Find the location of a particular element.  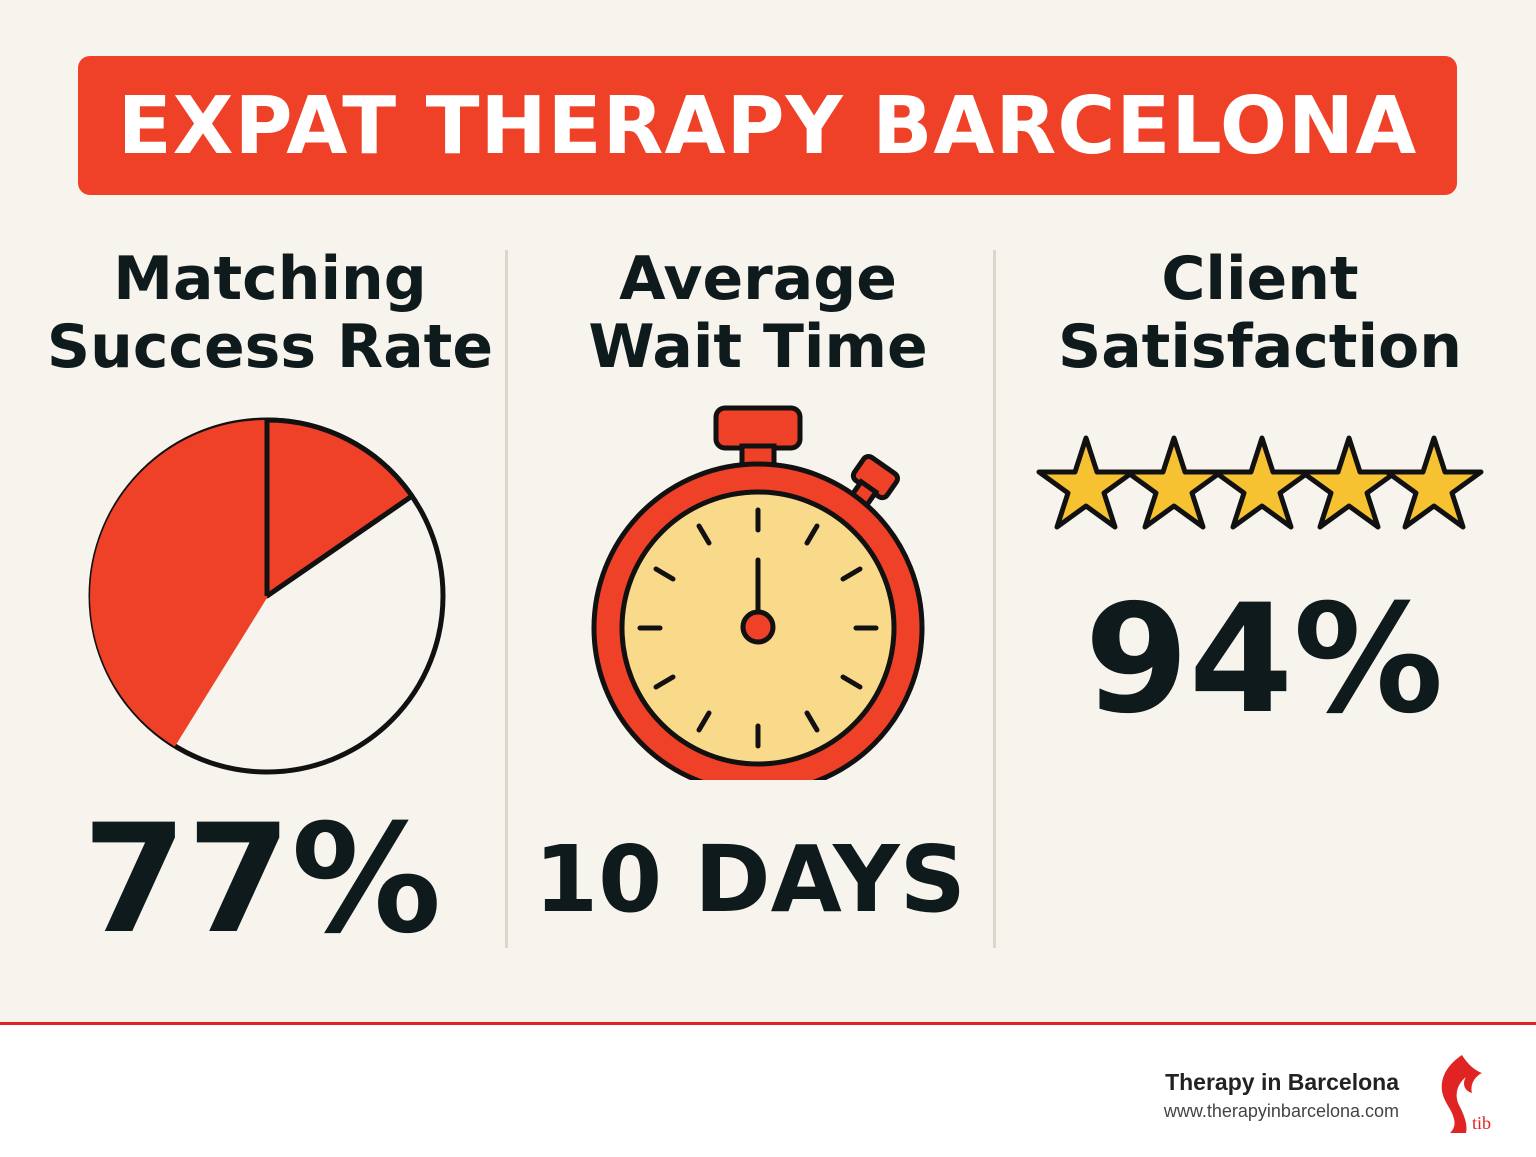

matching-success-value: 77% is located at coordinates (262, 880).